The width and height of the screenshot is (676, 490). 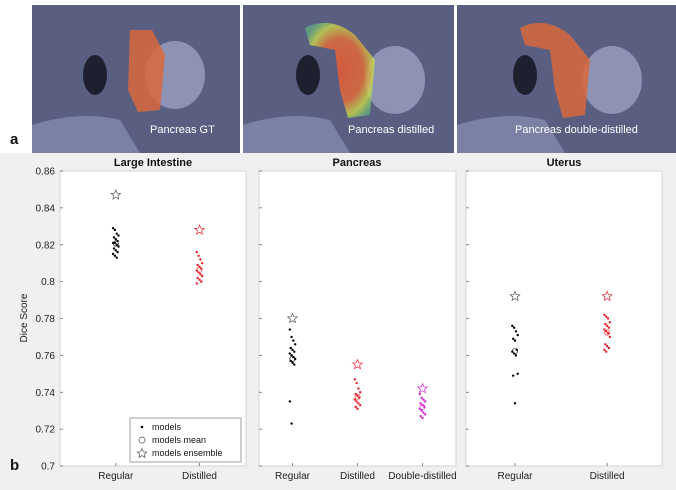 What do you see at coordinates (142, 427) in the screenshot?
I see `legend-marker-models` at bounding box center [142, 427].